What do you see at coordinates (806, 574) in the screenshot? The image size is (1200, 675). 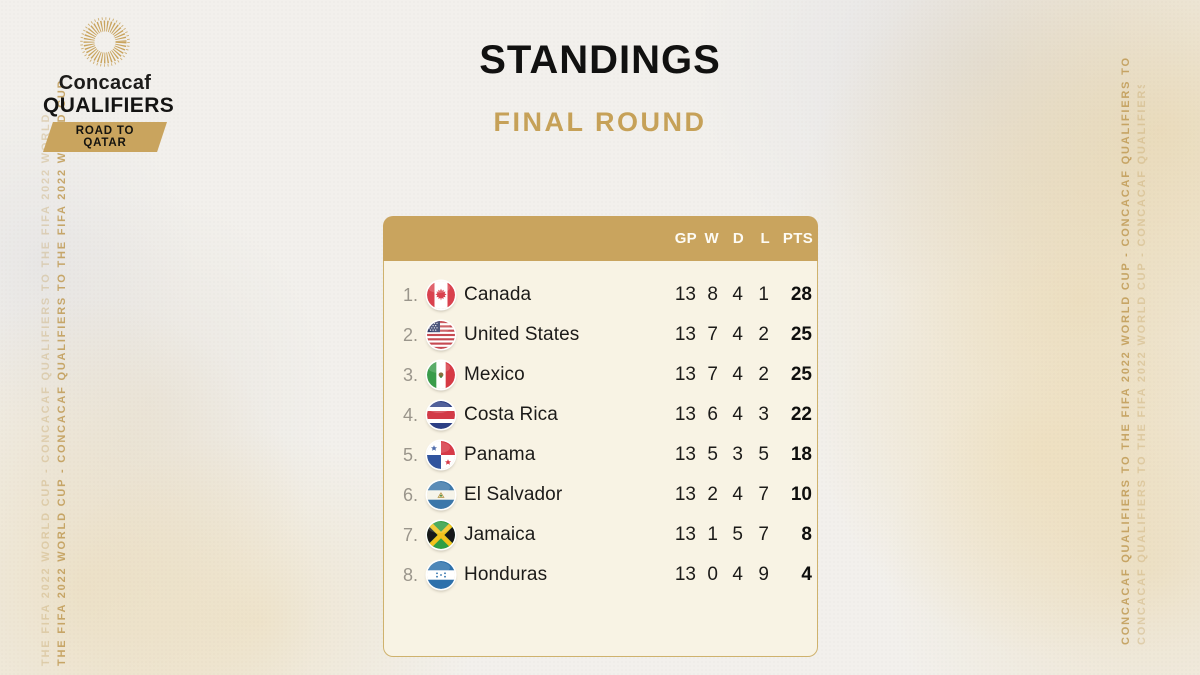 I see `pts-value: 4` at bounding box center [806, 574].